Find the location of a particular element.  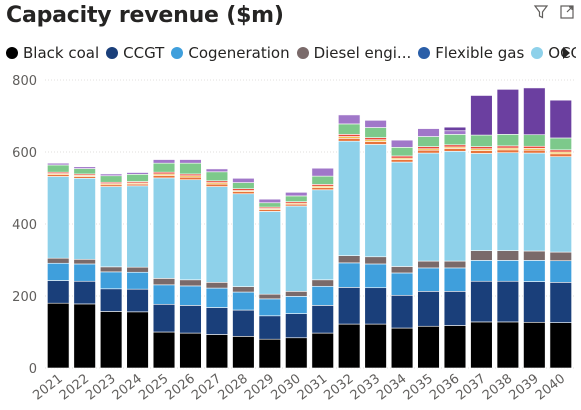

legend-item: Flexible gas is located at coordinates (471, 53).